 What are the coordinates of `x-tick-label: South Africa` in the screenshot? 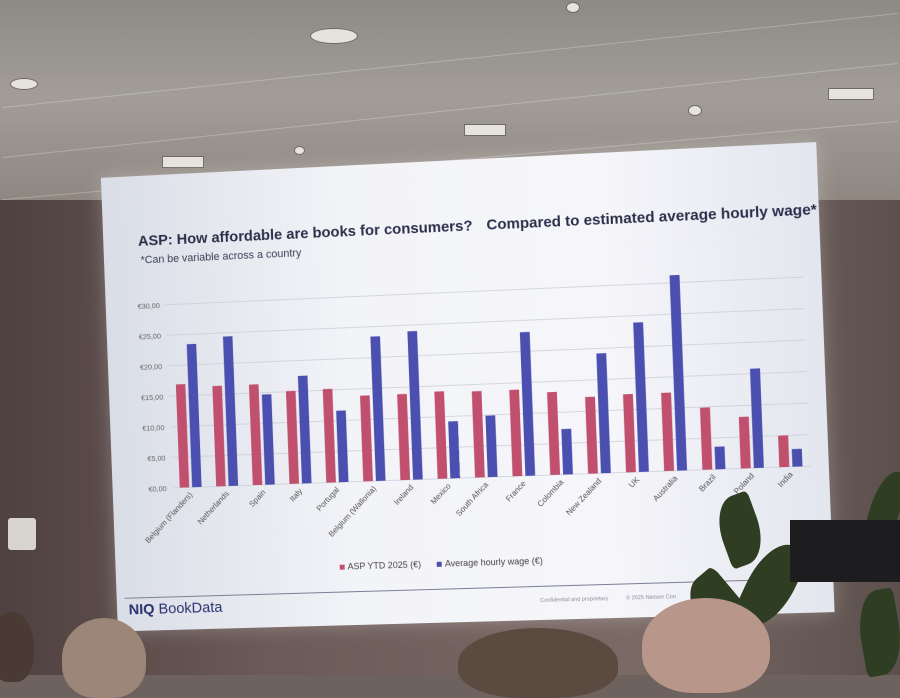 It's located at (472, 499).